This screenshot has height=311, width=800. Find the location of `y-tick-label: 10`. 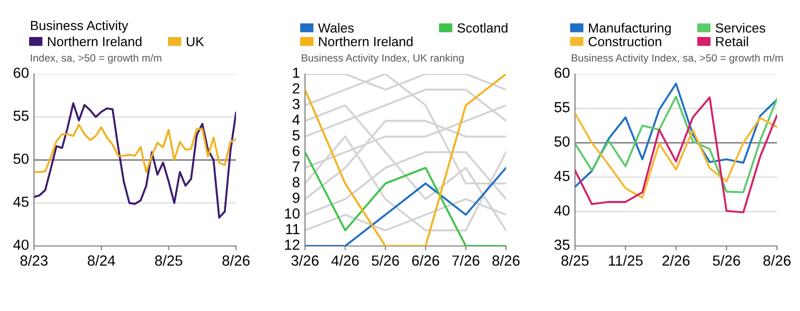

y-tick-label: 10 is located at coordinates (292, 213).